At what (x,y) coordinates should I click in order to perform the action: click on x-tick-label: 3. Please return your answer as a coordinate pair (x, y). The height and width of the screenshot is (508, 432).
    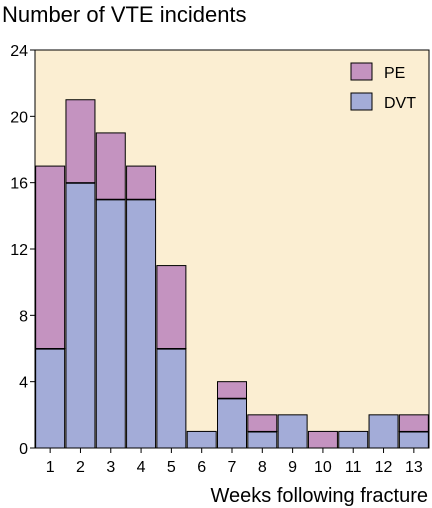
    Looking at the image, I should click on (110, 467).